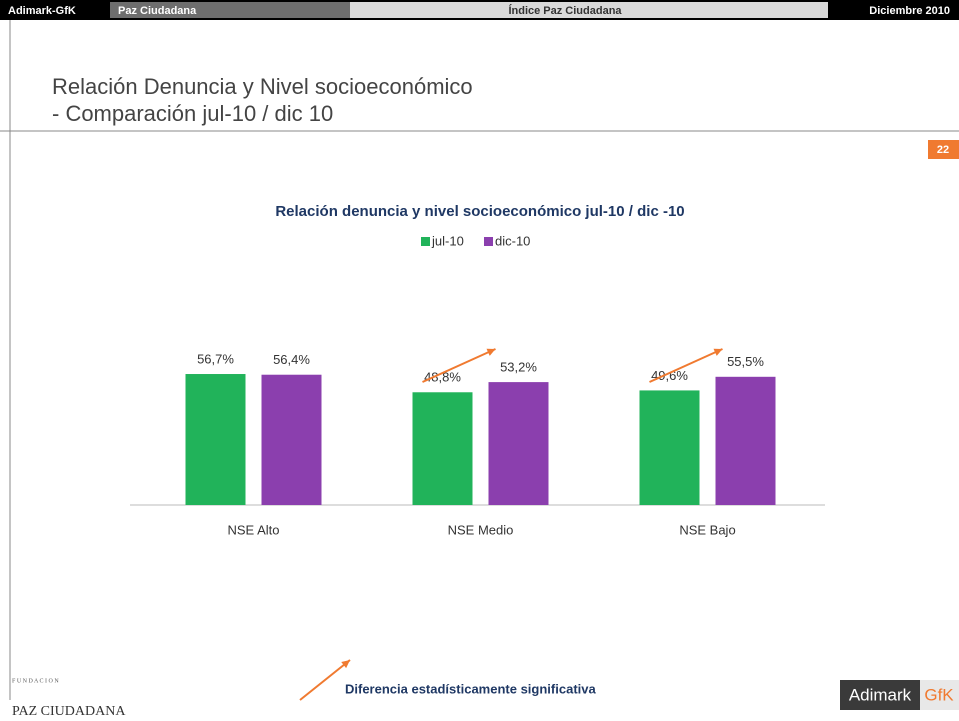 Image resolution: width=959 pixels, height=721 pixels. I want to click on value-label: 55,5%, so click(745, 361).